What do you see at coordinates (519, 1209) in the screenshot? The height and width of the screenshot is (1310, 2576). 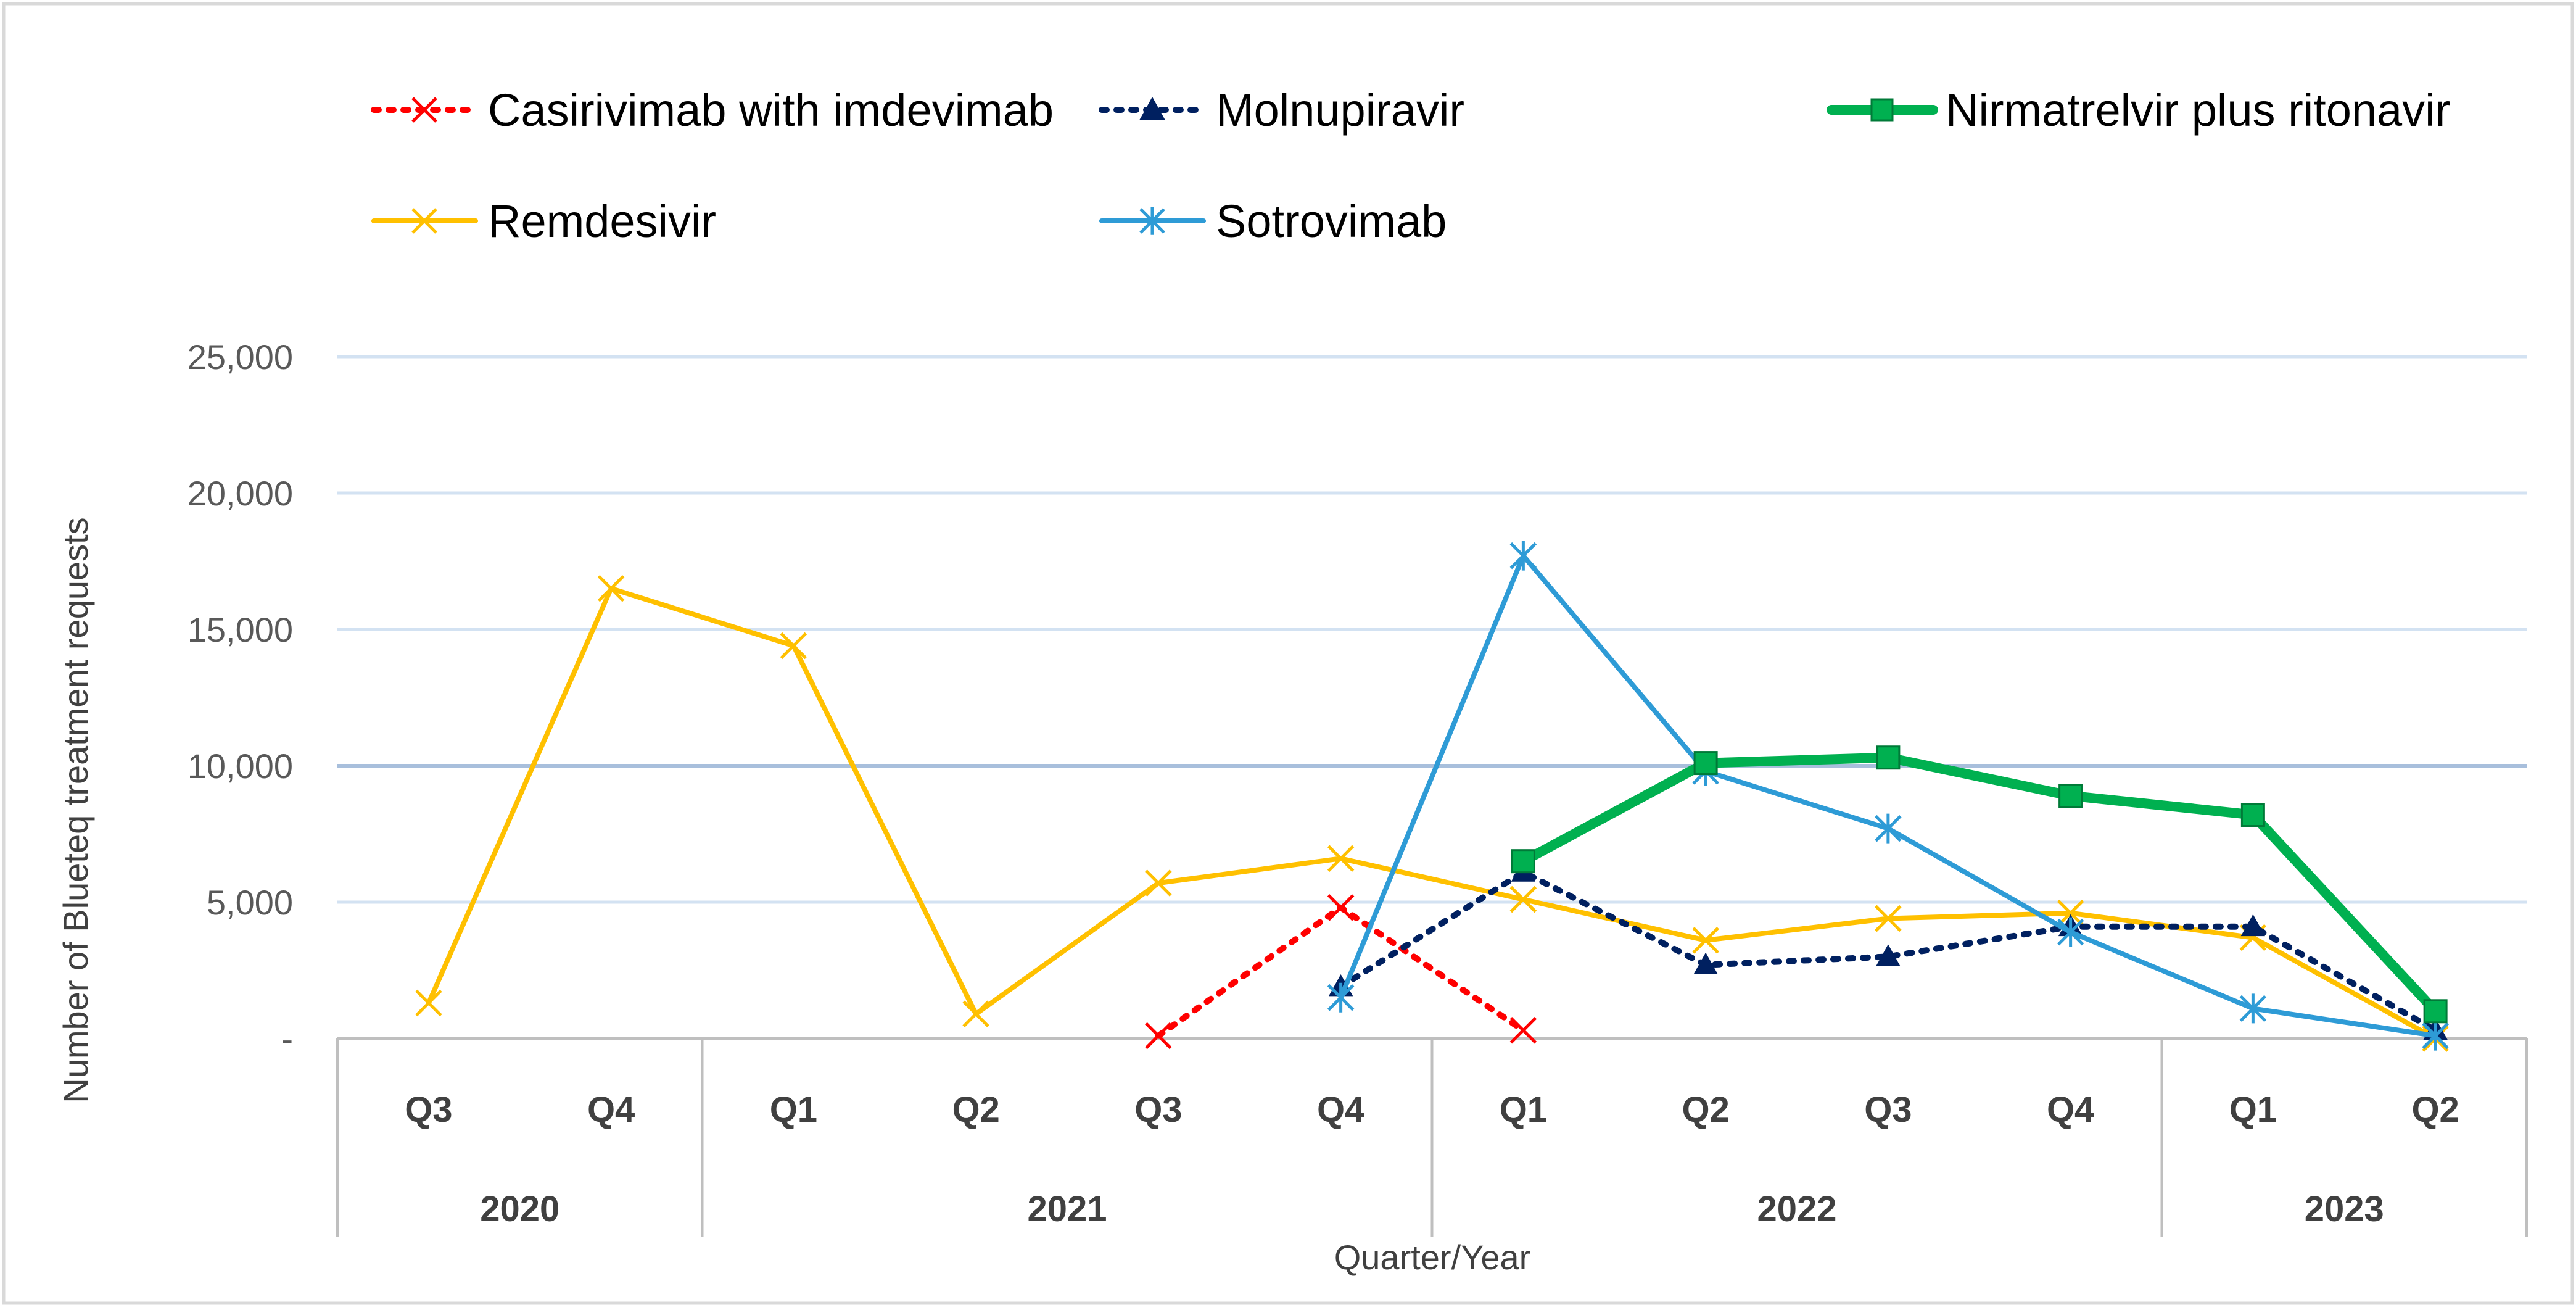 I see `year-label: 2020` at bounding box center [519, 1209].